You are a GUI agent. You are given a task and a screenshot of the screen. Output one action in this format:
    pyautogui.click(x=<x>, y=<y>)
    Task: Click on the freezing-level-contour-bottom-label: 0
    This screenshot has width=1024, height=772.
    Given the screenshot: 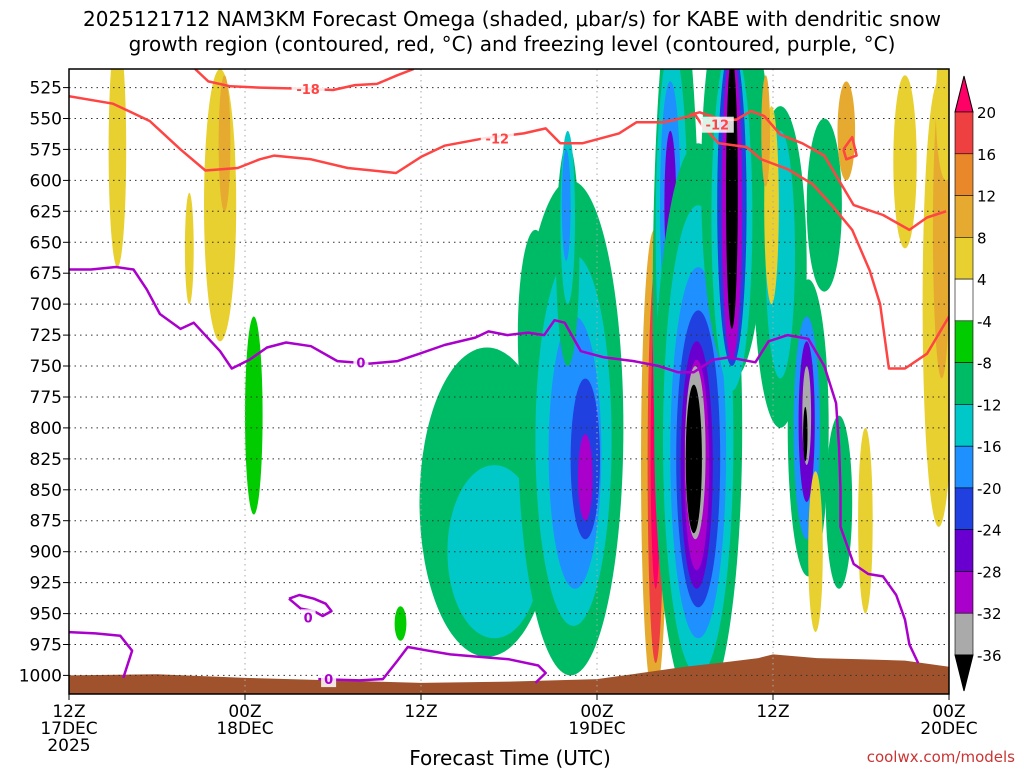 What is the action you would take?
    pyautogui.click(x=328, y=680)
    